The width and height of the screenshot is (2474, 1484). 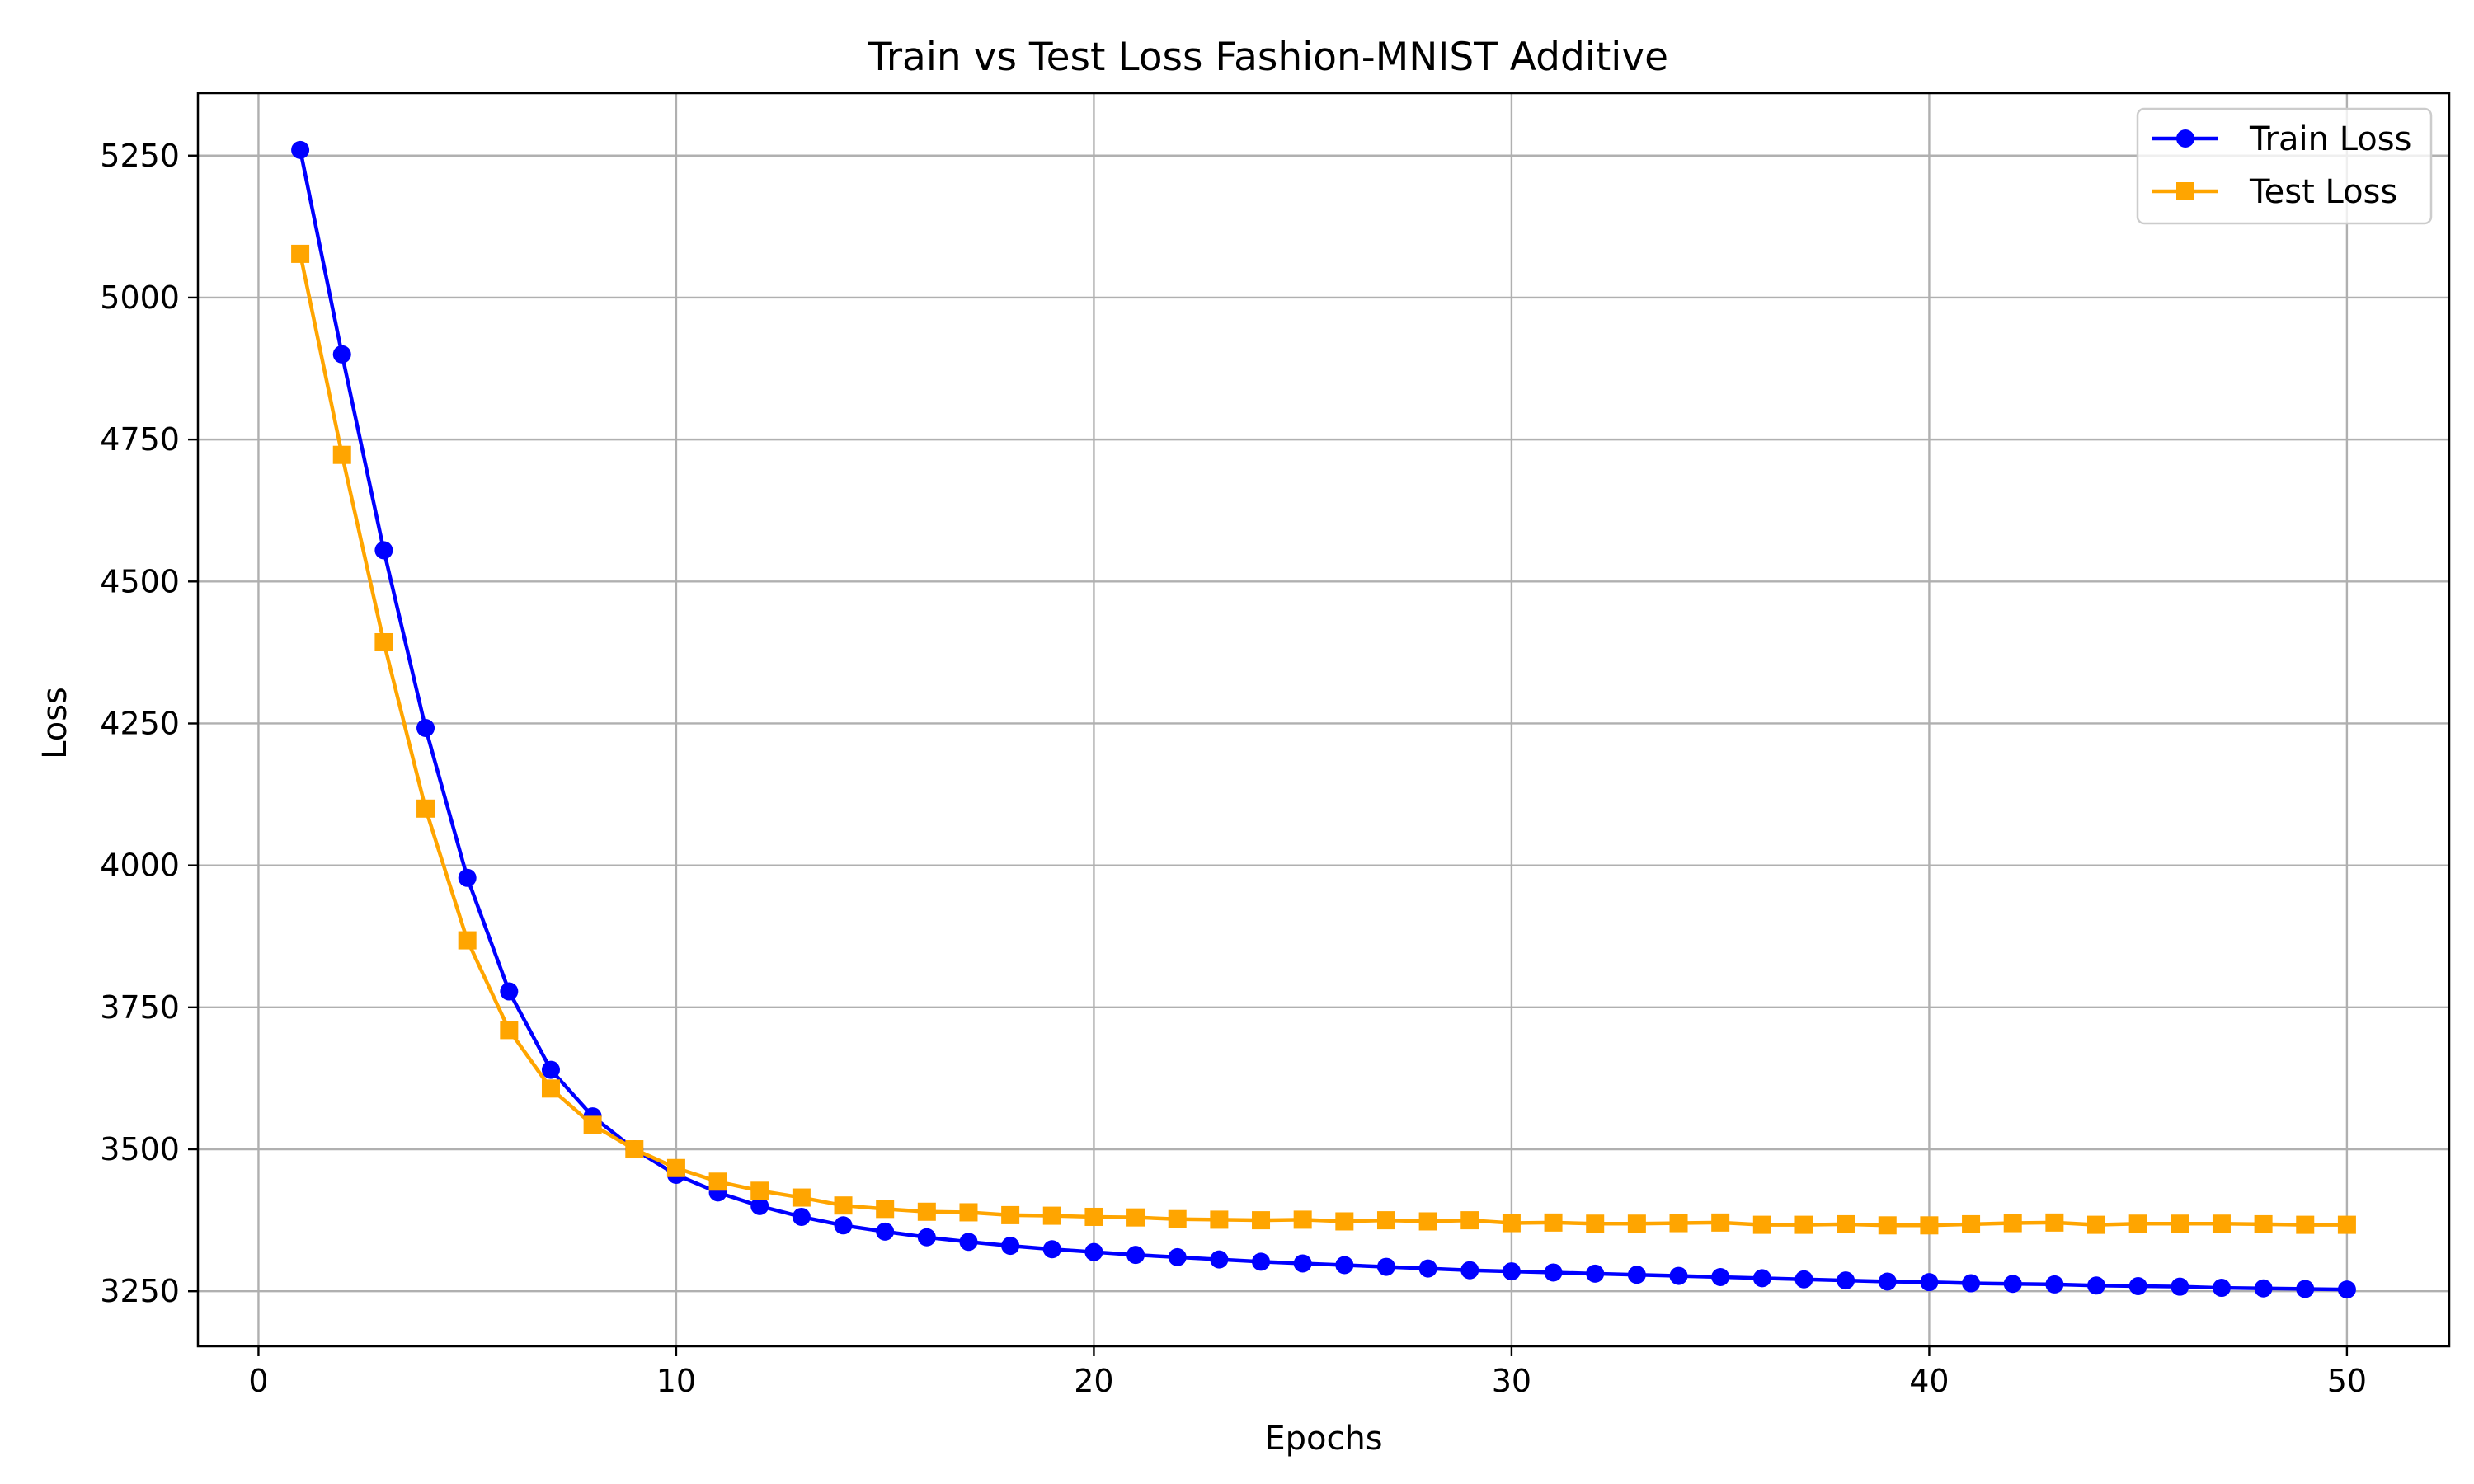 I want to click on y-tick-label: 4500, so click(x=140, y=581).